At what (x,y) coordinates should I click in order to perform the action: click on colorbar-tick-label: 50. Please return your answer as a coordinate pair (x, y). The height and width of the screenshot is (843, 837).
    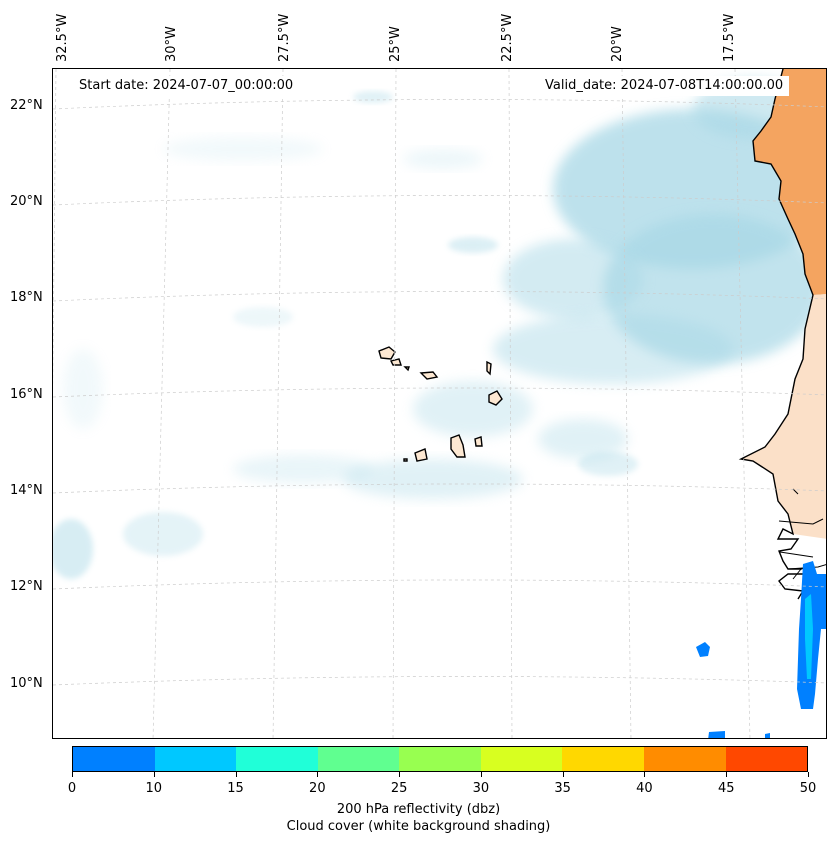
    Looking at the image, I should click on (808, 788).